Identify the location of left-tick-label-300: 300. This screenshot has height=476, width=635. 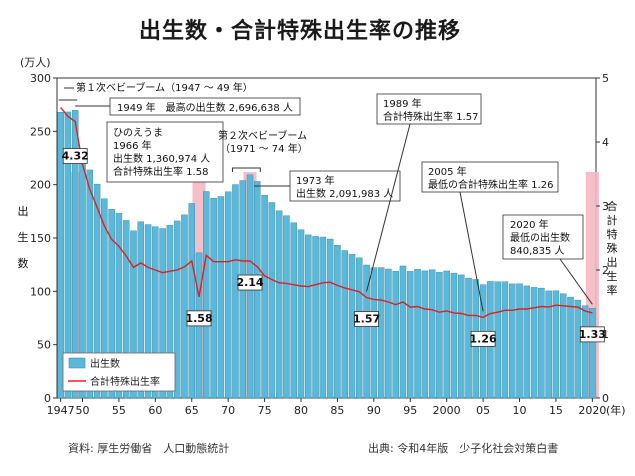
(40, 78).